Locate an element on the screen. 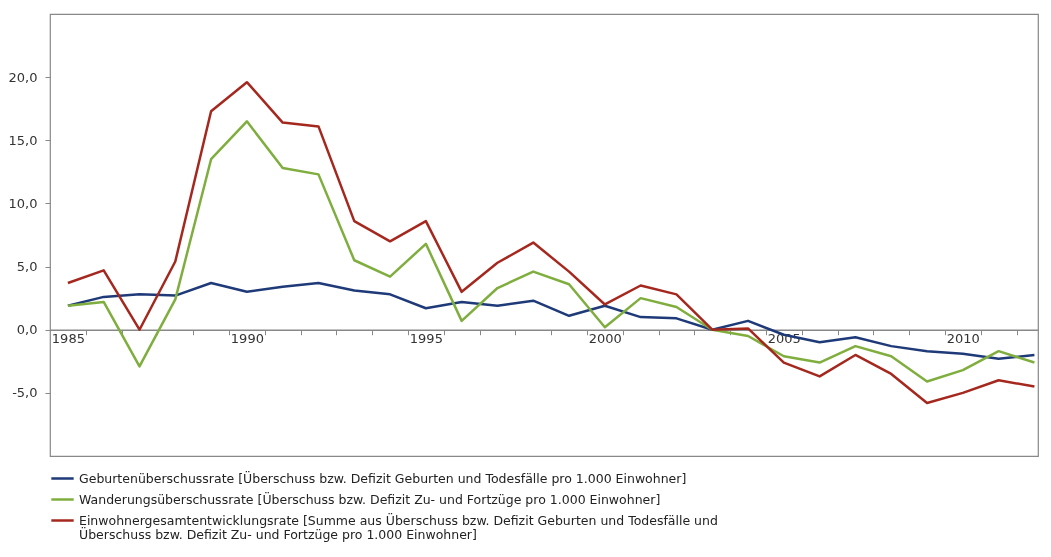 Image resolution: width=1051 pixels, height=557 pixels. x-tick-label: 1990 is located at coordinates (247, 339).